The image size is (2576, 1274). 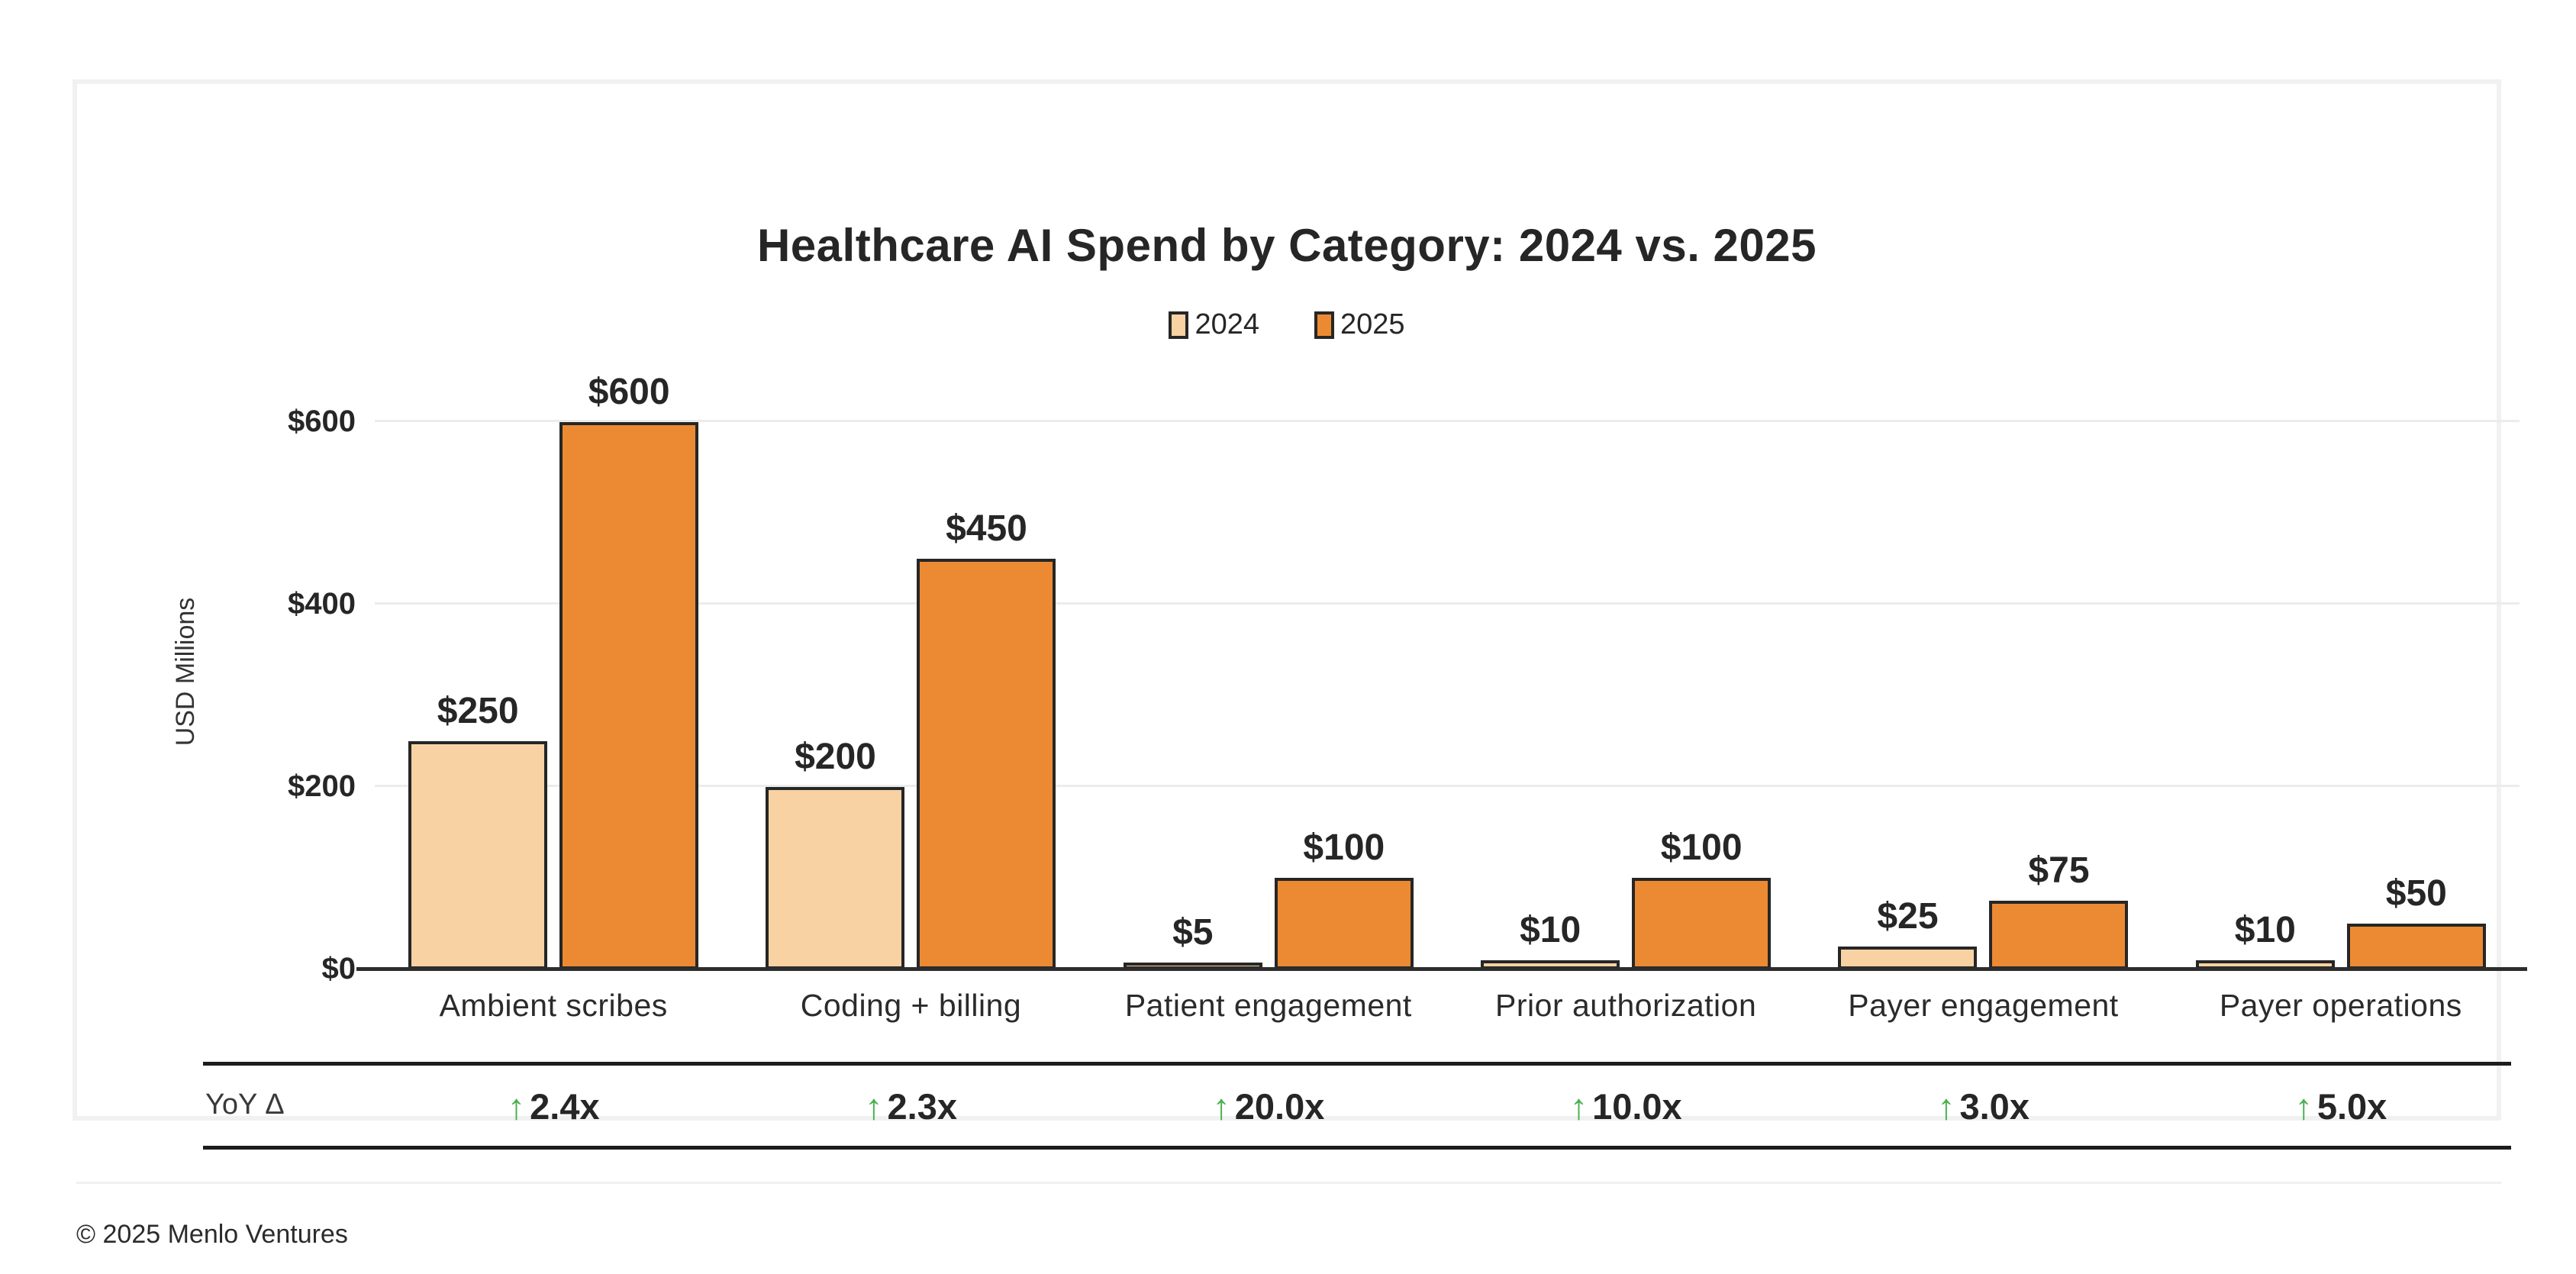 I want to click on bar-group: $10 $50, so click(x=2341, y=679).